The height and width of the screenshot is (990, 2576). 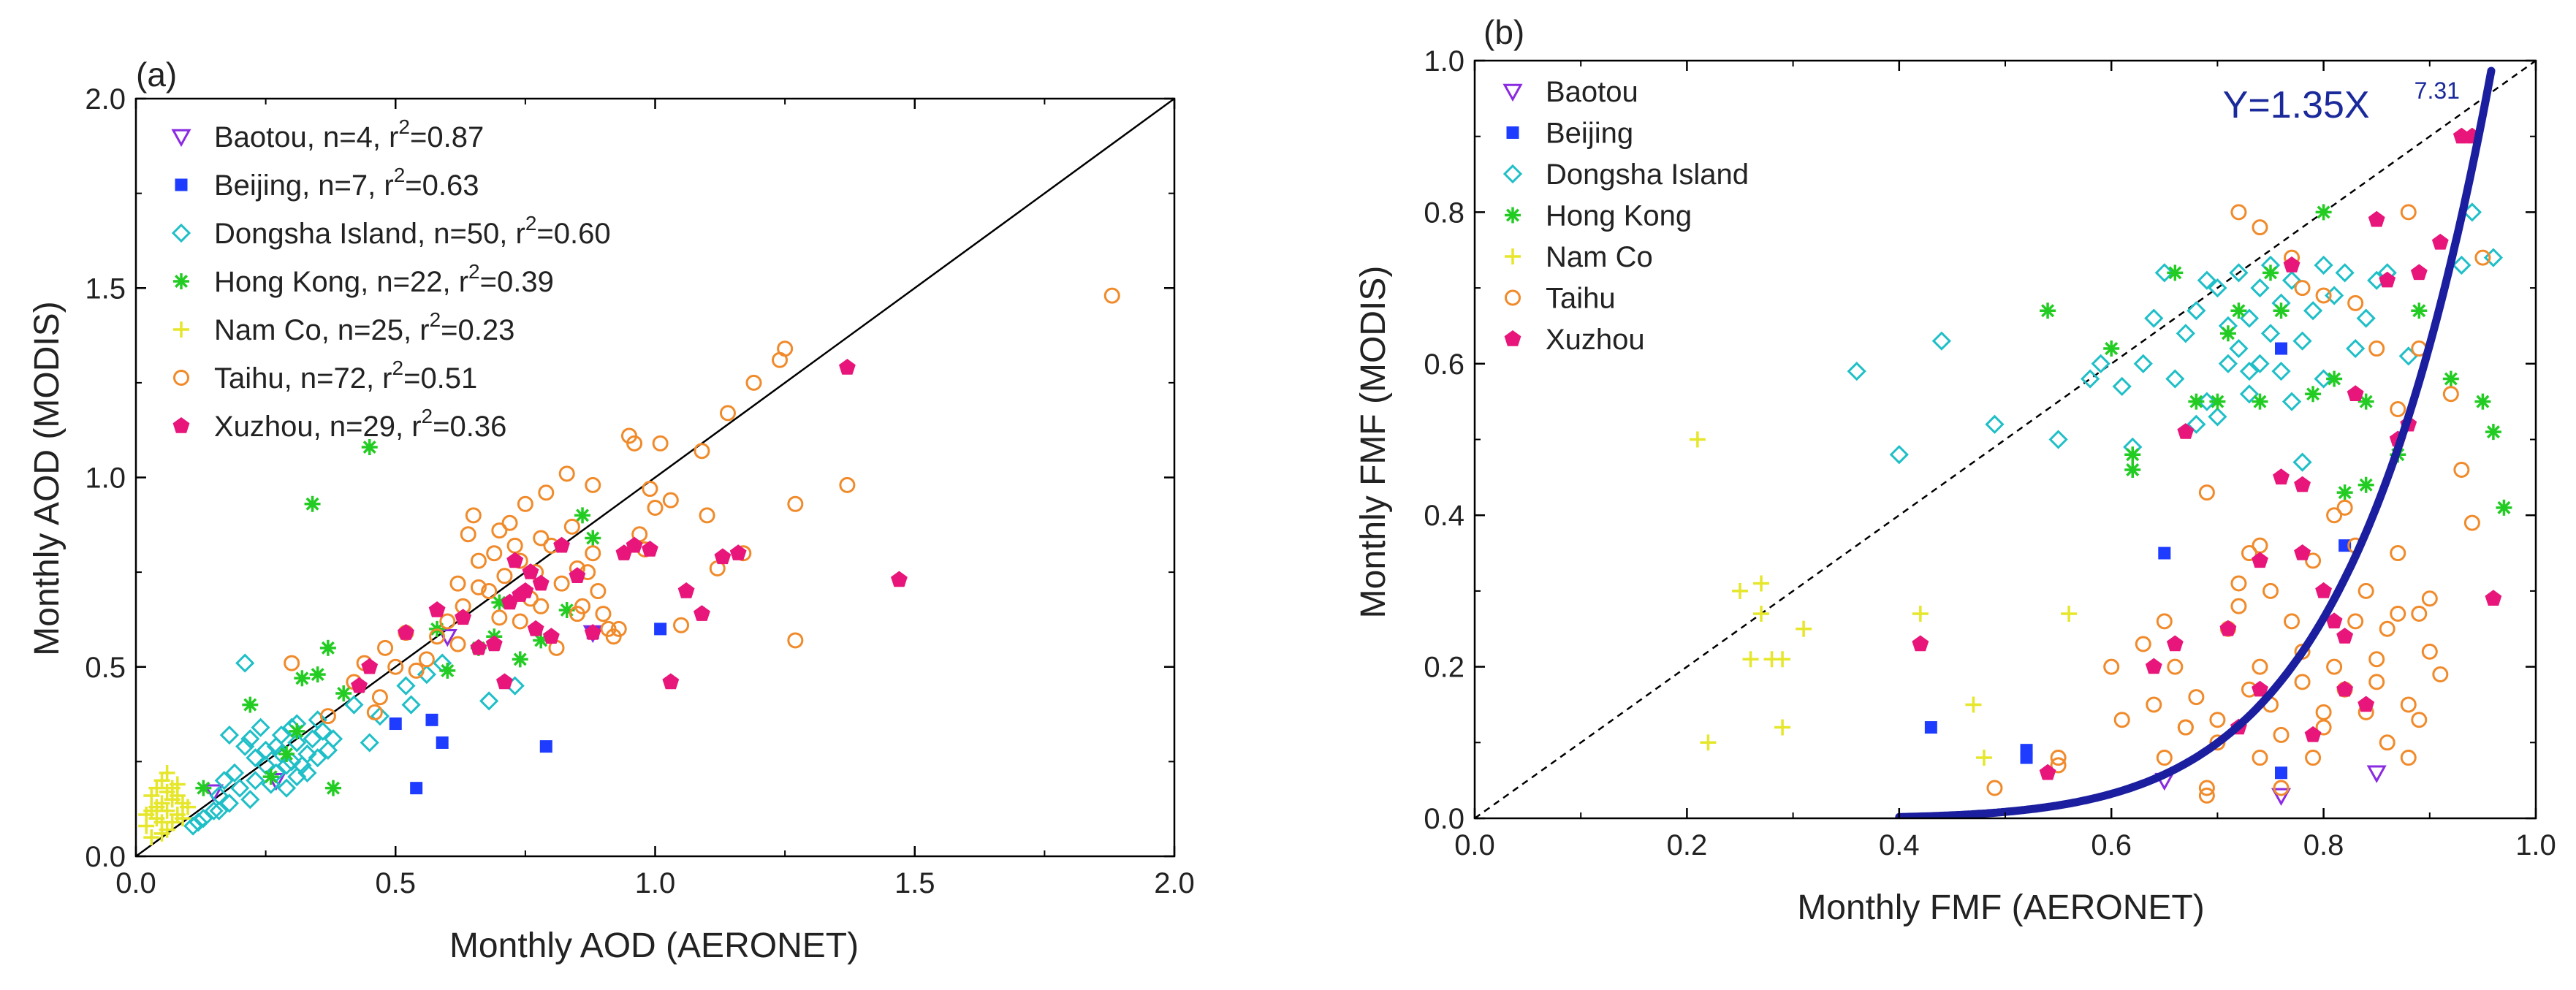 What do you see at coordinates (2296, 105) in the screenshot?
I see `fit-equation: Y=1.35X` at bounding box center [2296, 105].